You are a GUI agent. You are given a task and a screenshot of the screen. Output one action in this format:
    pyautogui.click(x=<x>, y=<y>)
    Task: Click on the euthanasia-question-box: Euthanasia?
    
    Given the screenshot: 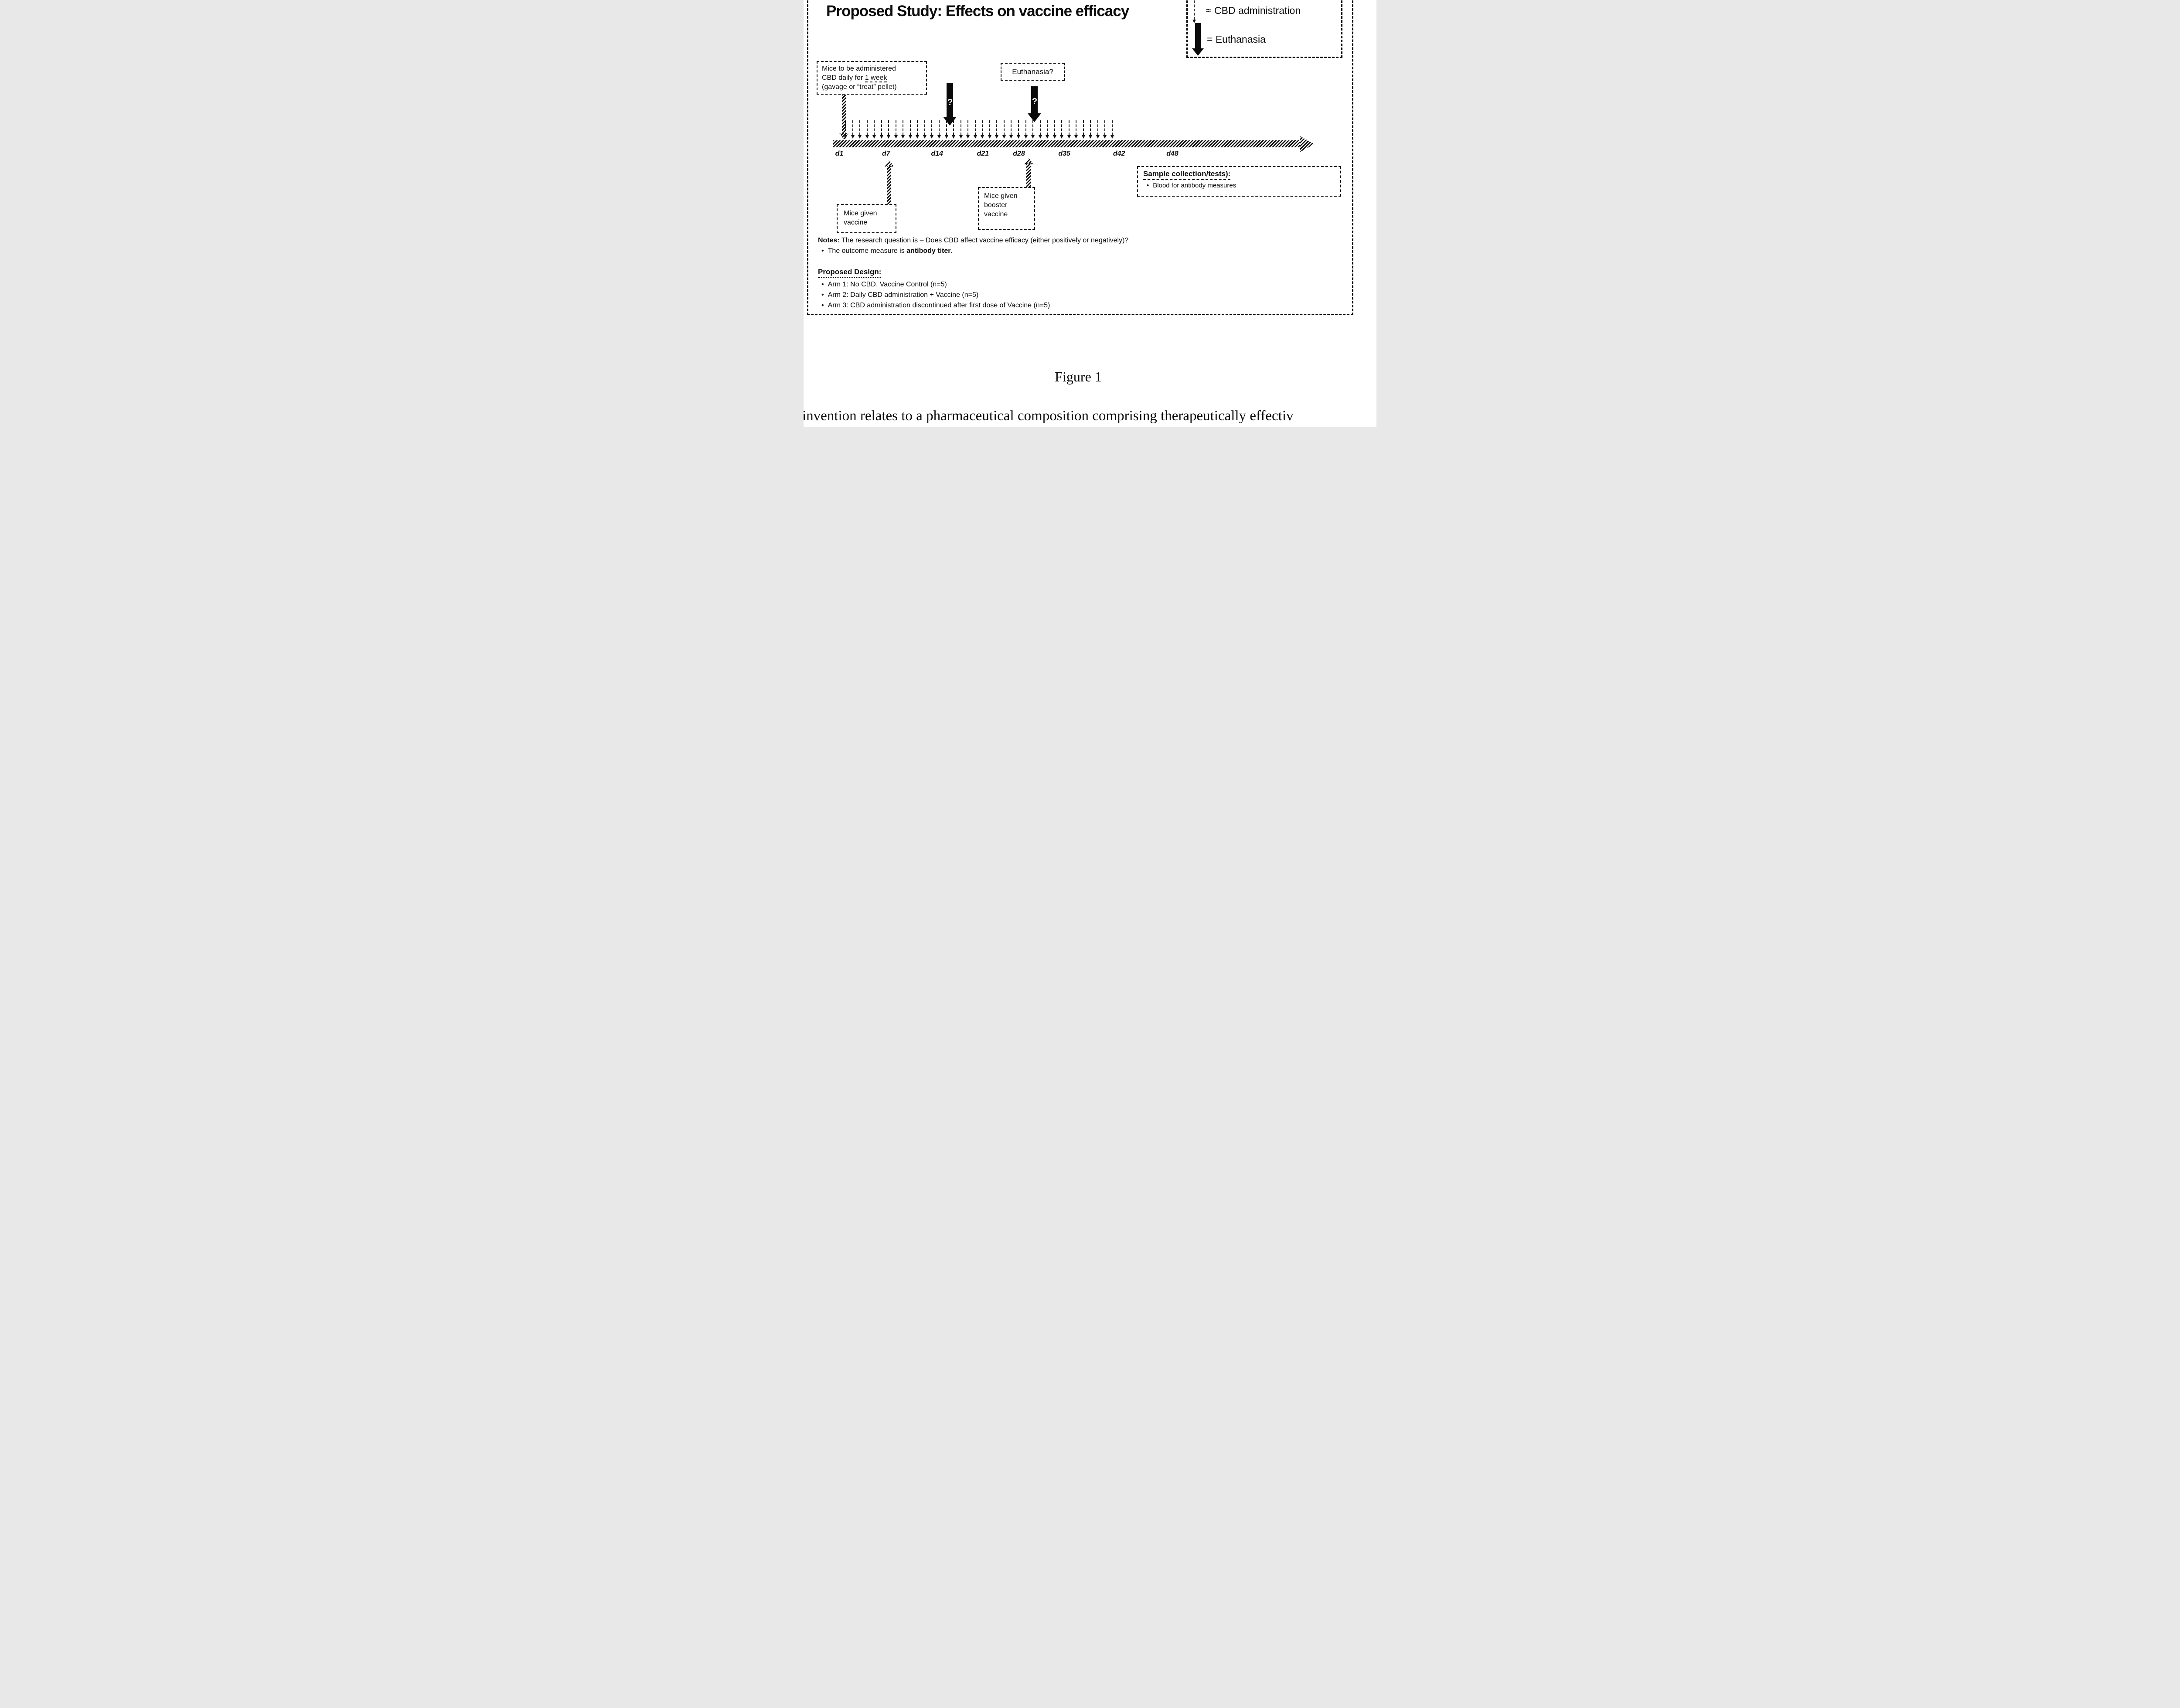 What is the action you would take?
    pyautogui.click(x=1033, y=72)
    